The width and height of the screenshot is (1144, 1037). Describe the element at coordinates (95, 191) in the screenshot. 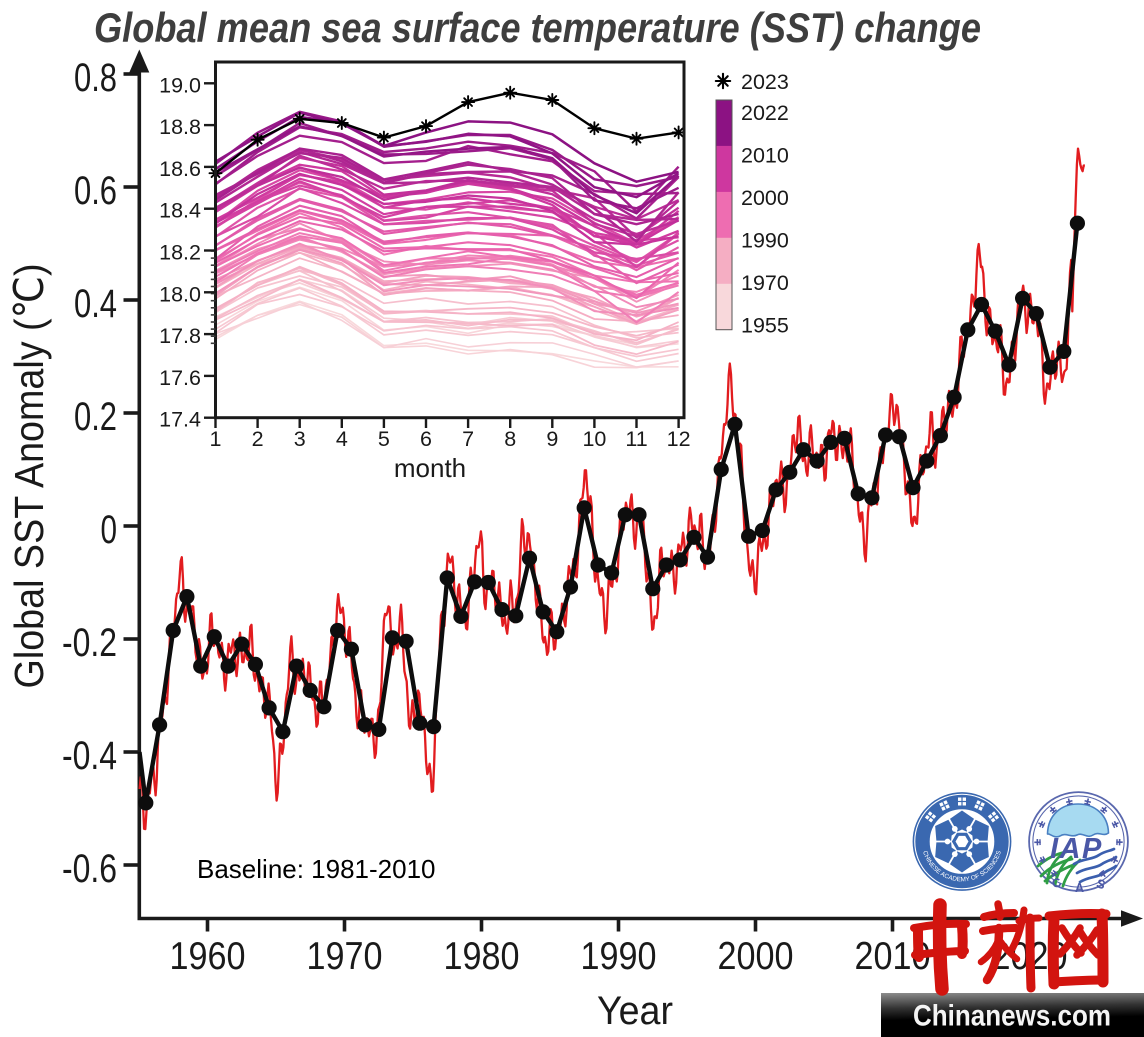

I see `svg-text: 0.6` at that location.